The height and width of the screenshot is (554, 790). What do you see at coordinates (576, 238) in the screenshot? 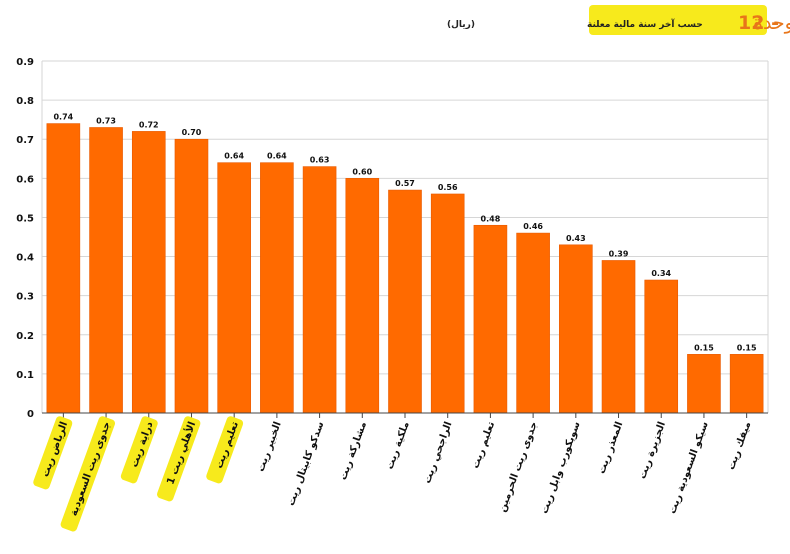
I see `data-label: 0.43` at bounding box center [576, 238].